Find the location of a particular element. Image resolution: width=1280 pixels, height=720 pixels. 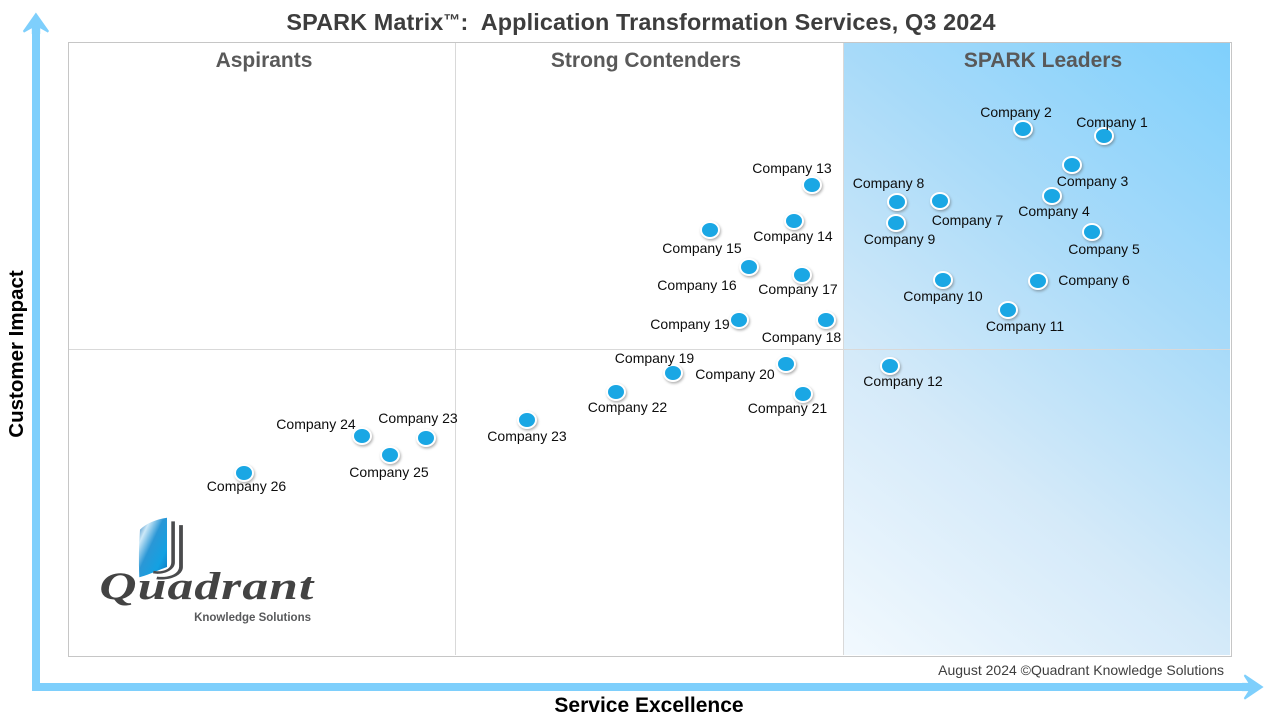

svg-text: Knowledge Solutions is located at coordinates (252, 618).